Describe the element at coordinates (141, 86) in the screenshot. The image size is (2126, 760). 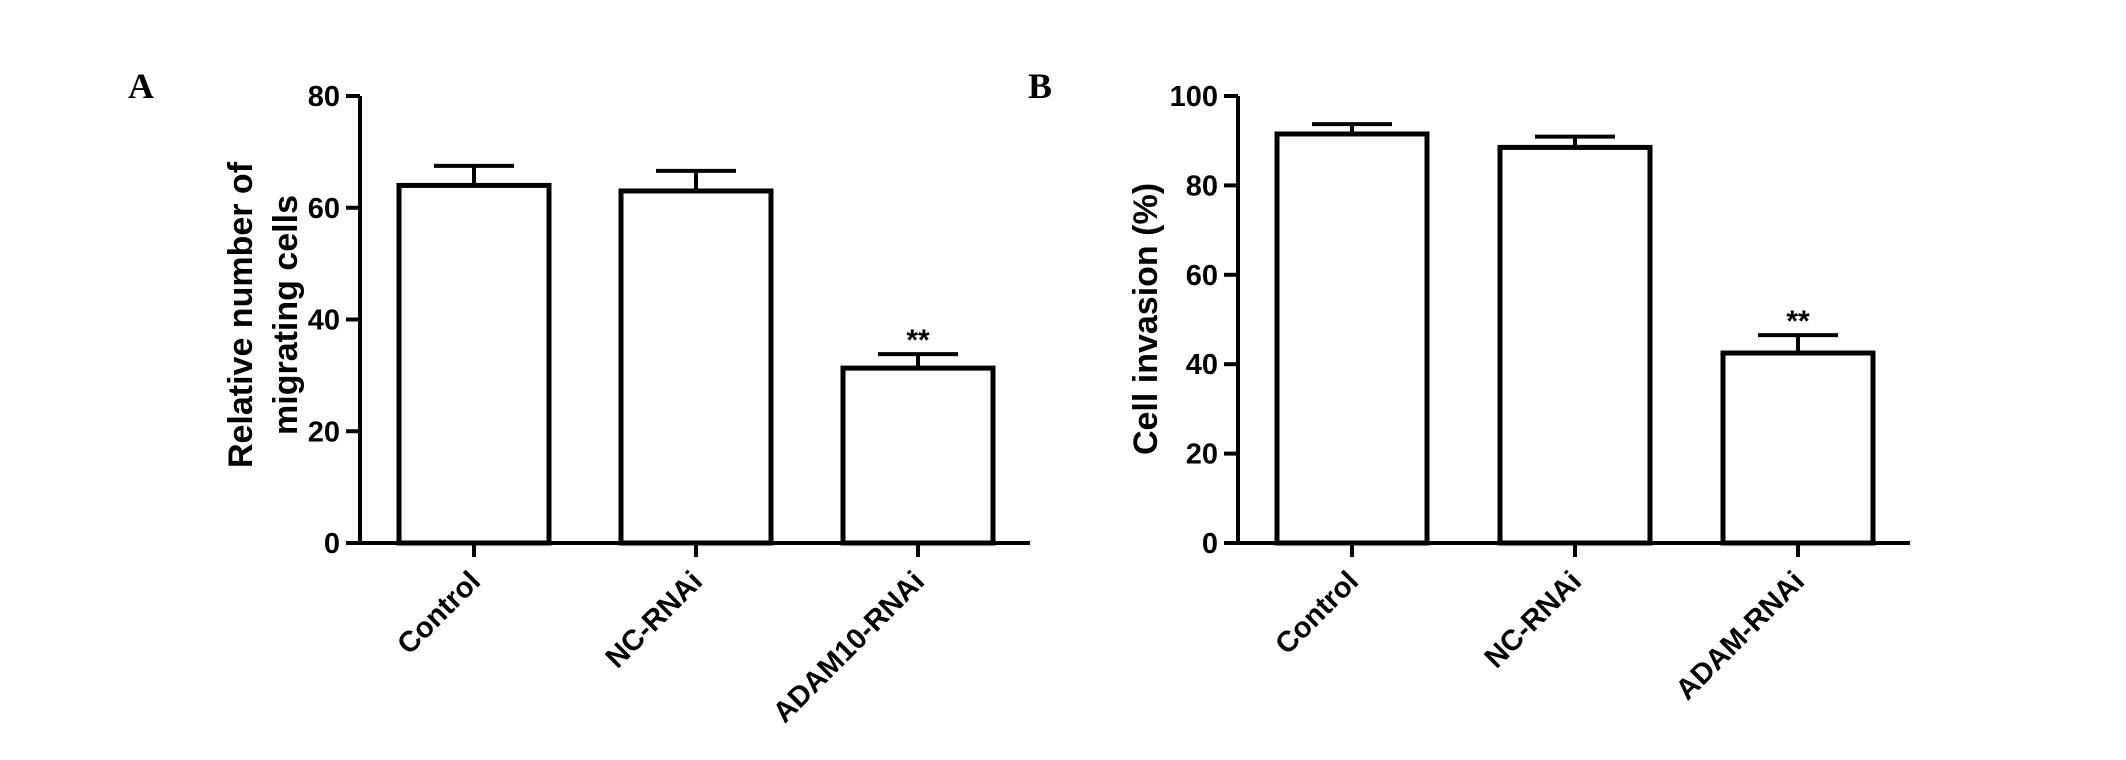
I see `panel-letter: A` at that location.